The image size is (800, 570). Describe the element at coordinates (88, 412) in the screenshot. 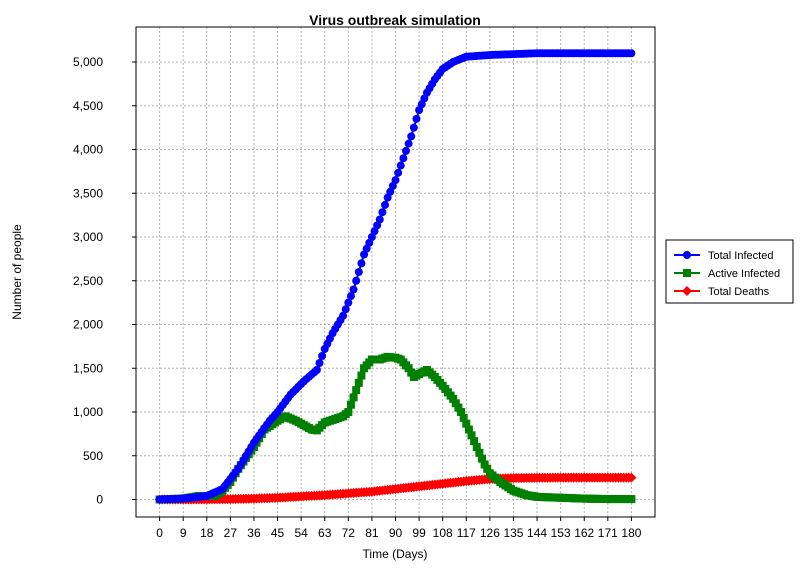

I see `y-tick-label: 1,000` at that location.